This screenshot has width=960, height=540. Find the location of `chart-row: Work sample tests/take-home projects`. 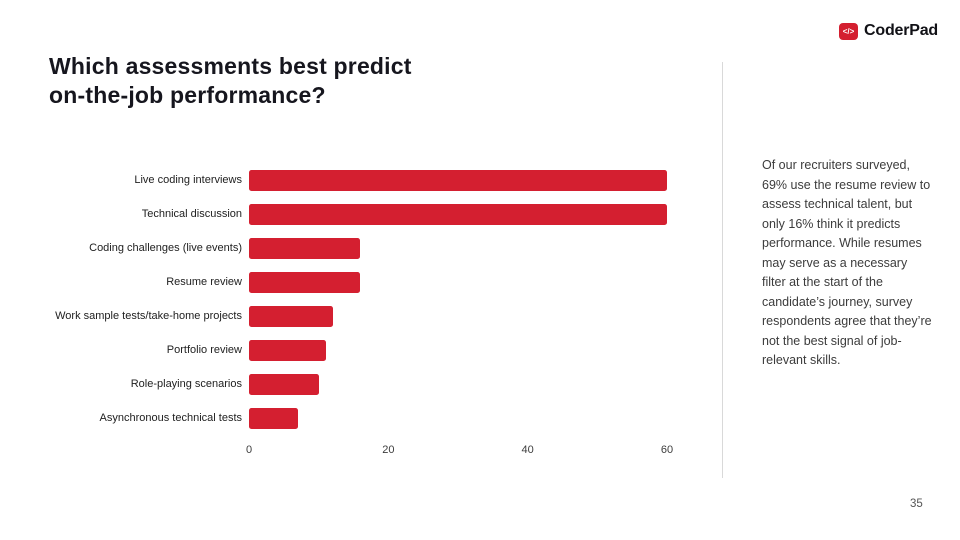

chart-row: Work sample tests/take-home projects is located at coordinates (370, 316).